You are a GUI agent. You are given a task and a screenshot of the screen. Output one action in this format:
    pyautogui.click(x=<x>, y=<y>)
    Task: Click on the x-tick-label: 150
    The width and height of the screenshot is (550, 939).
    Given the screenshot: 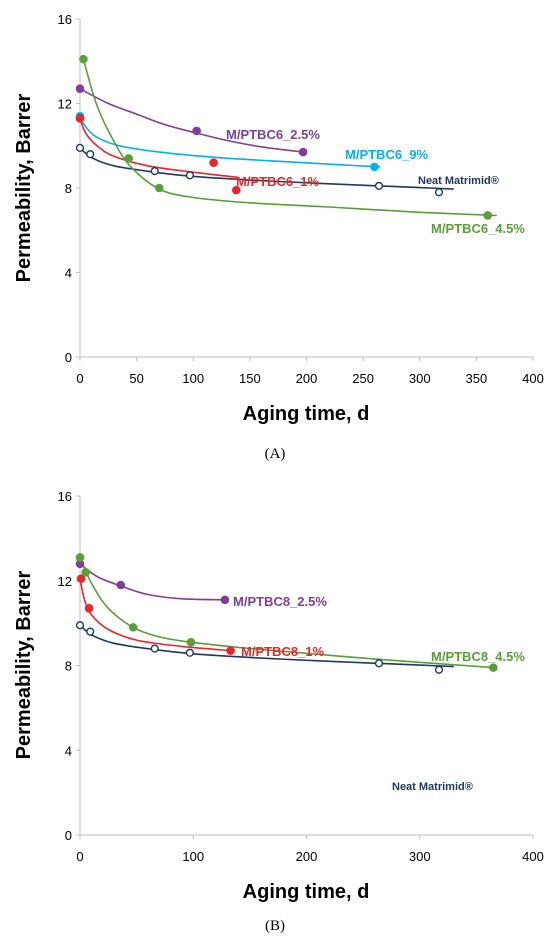 What is the action you would take?
    pyautogui.click(x=250, y=378)
    